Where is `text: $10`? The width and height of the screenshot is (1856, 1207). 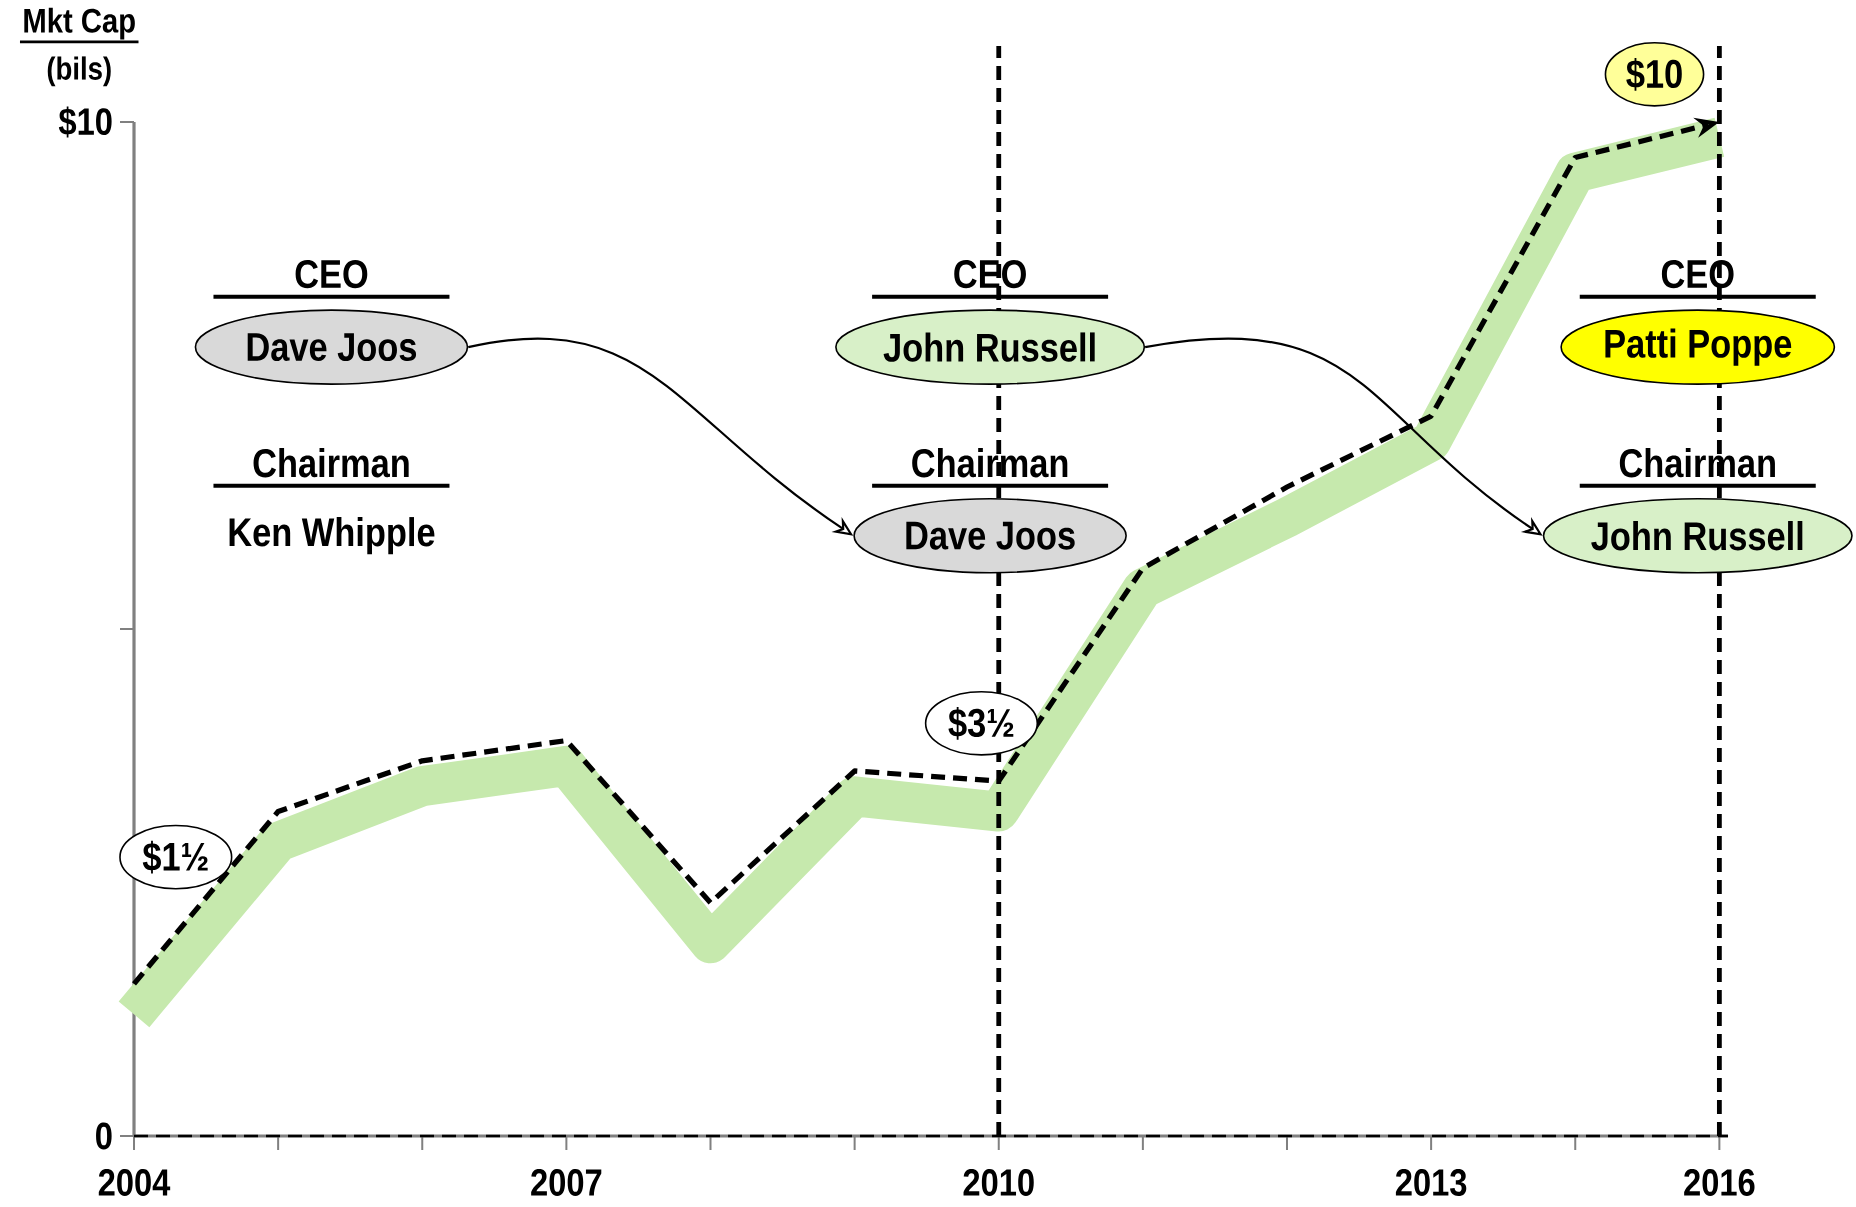
text: $10 is located at coordinates (1654, 74).